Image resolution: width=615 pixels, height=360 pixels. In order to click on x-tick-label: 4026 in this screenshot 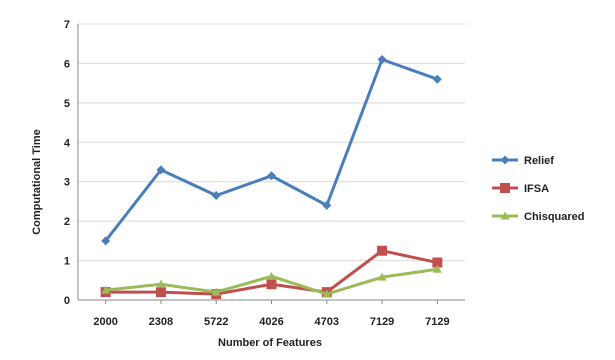, I will do `click(271, 322)`.